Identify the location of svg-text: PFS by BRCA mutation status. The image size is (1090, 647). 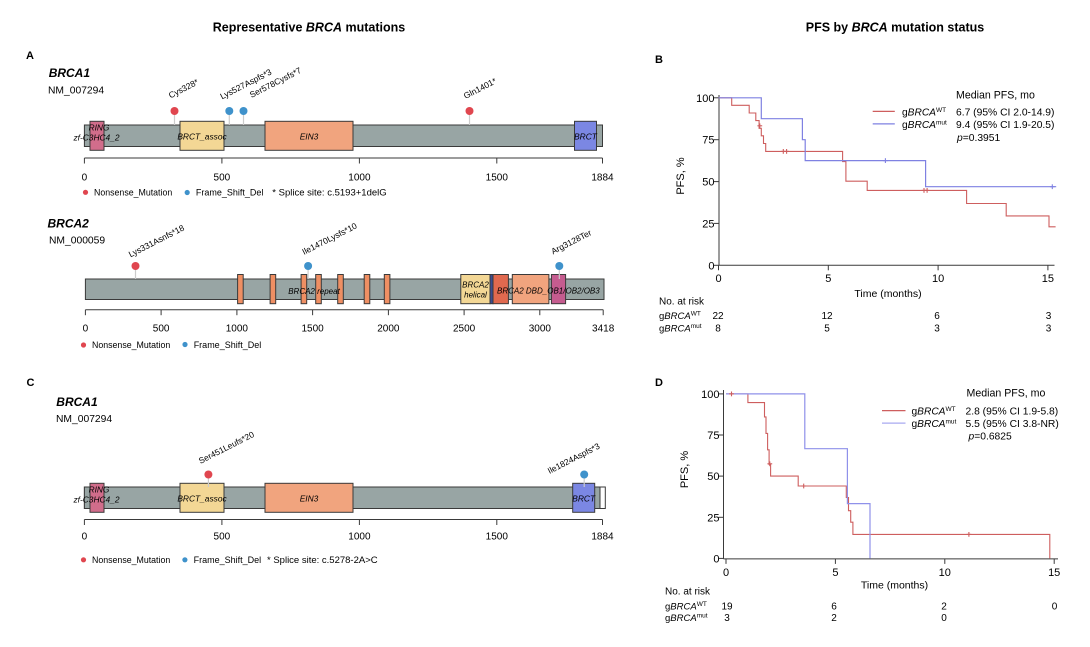
(895, 28).